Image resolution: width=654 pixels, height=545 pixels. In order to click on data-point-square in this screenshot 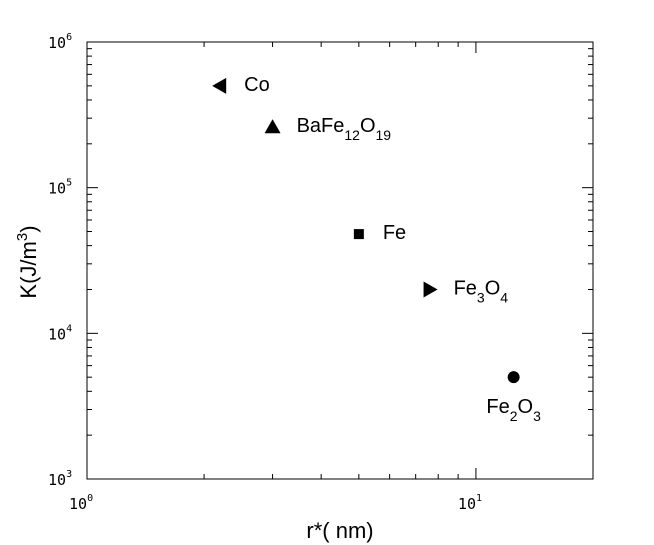, I will do `click(358, 234)`.